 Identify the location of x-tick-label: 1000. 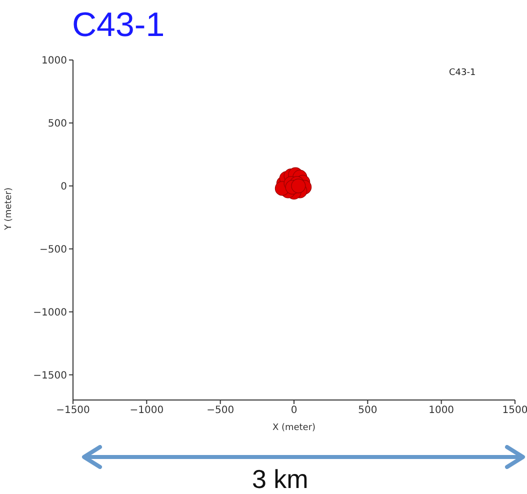
(441, 410).